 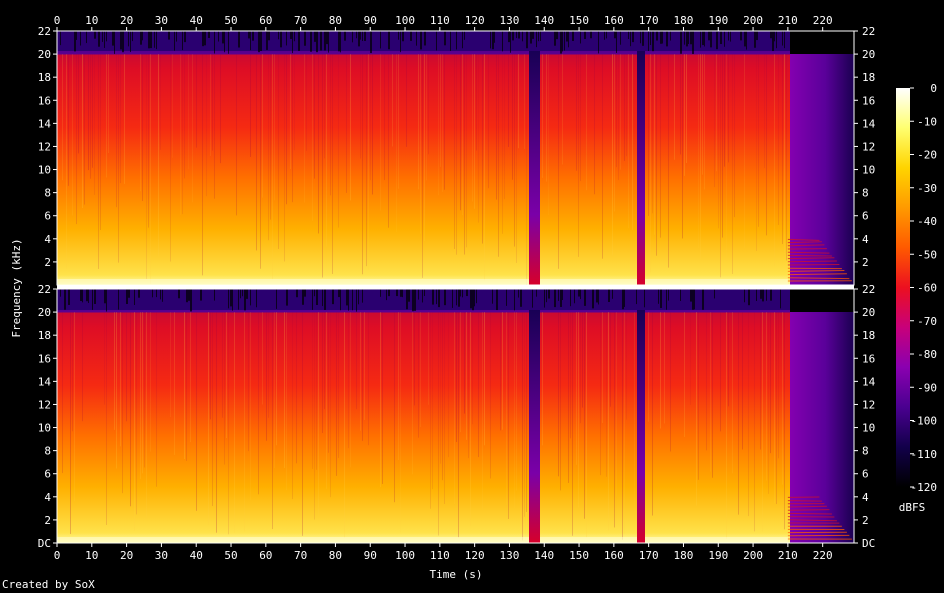 I want to click on x-tick-label-top: 100, so click(x=405, y=20).